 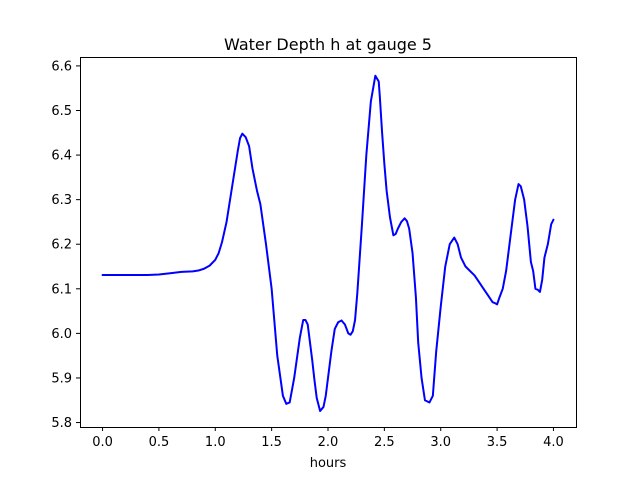 What do you see at coordinates (328, 442) in the screenshot?
I see `x-tick-label: 2.0` at bounding box center [328, 442].